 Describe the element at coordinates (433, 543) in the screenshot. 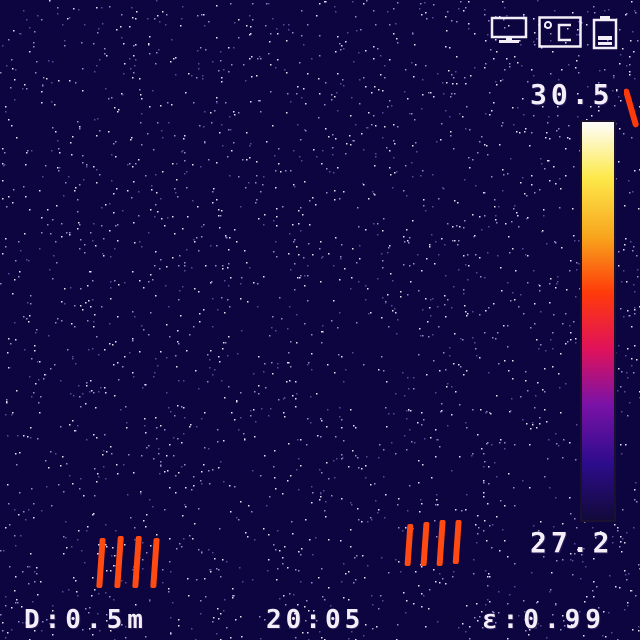

I see `hotspot-bars-right` at that location.